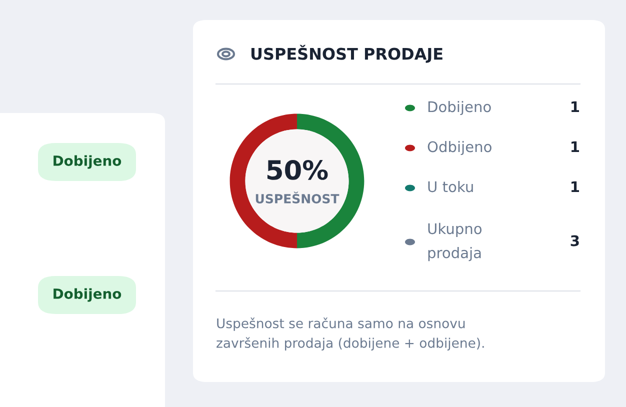  I want to click on text: USPEŠNOST, so click(298, 198).